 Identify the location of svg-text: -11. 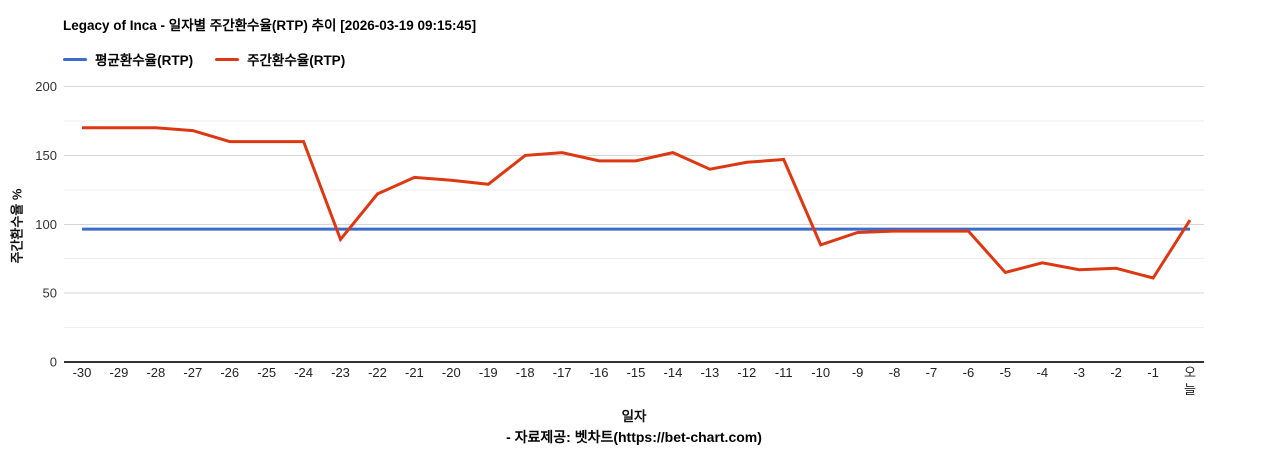
(784, 372).